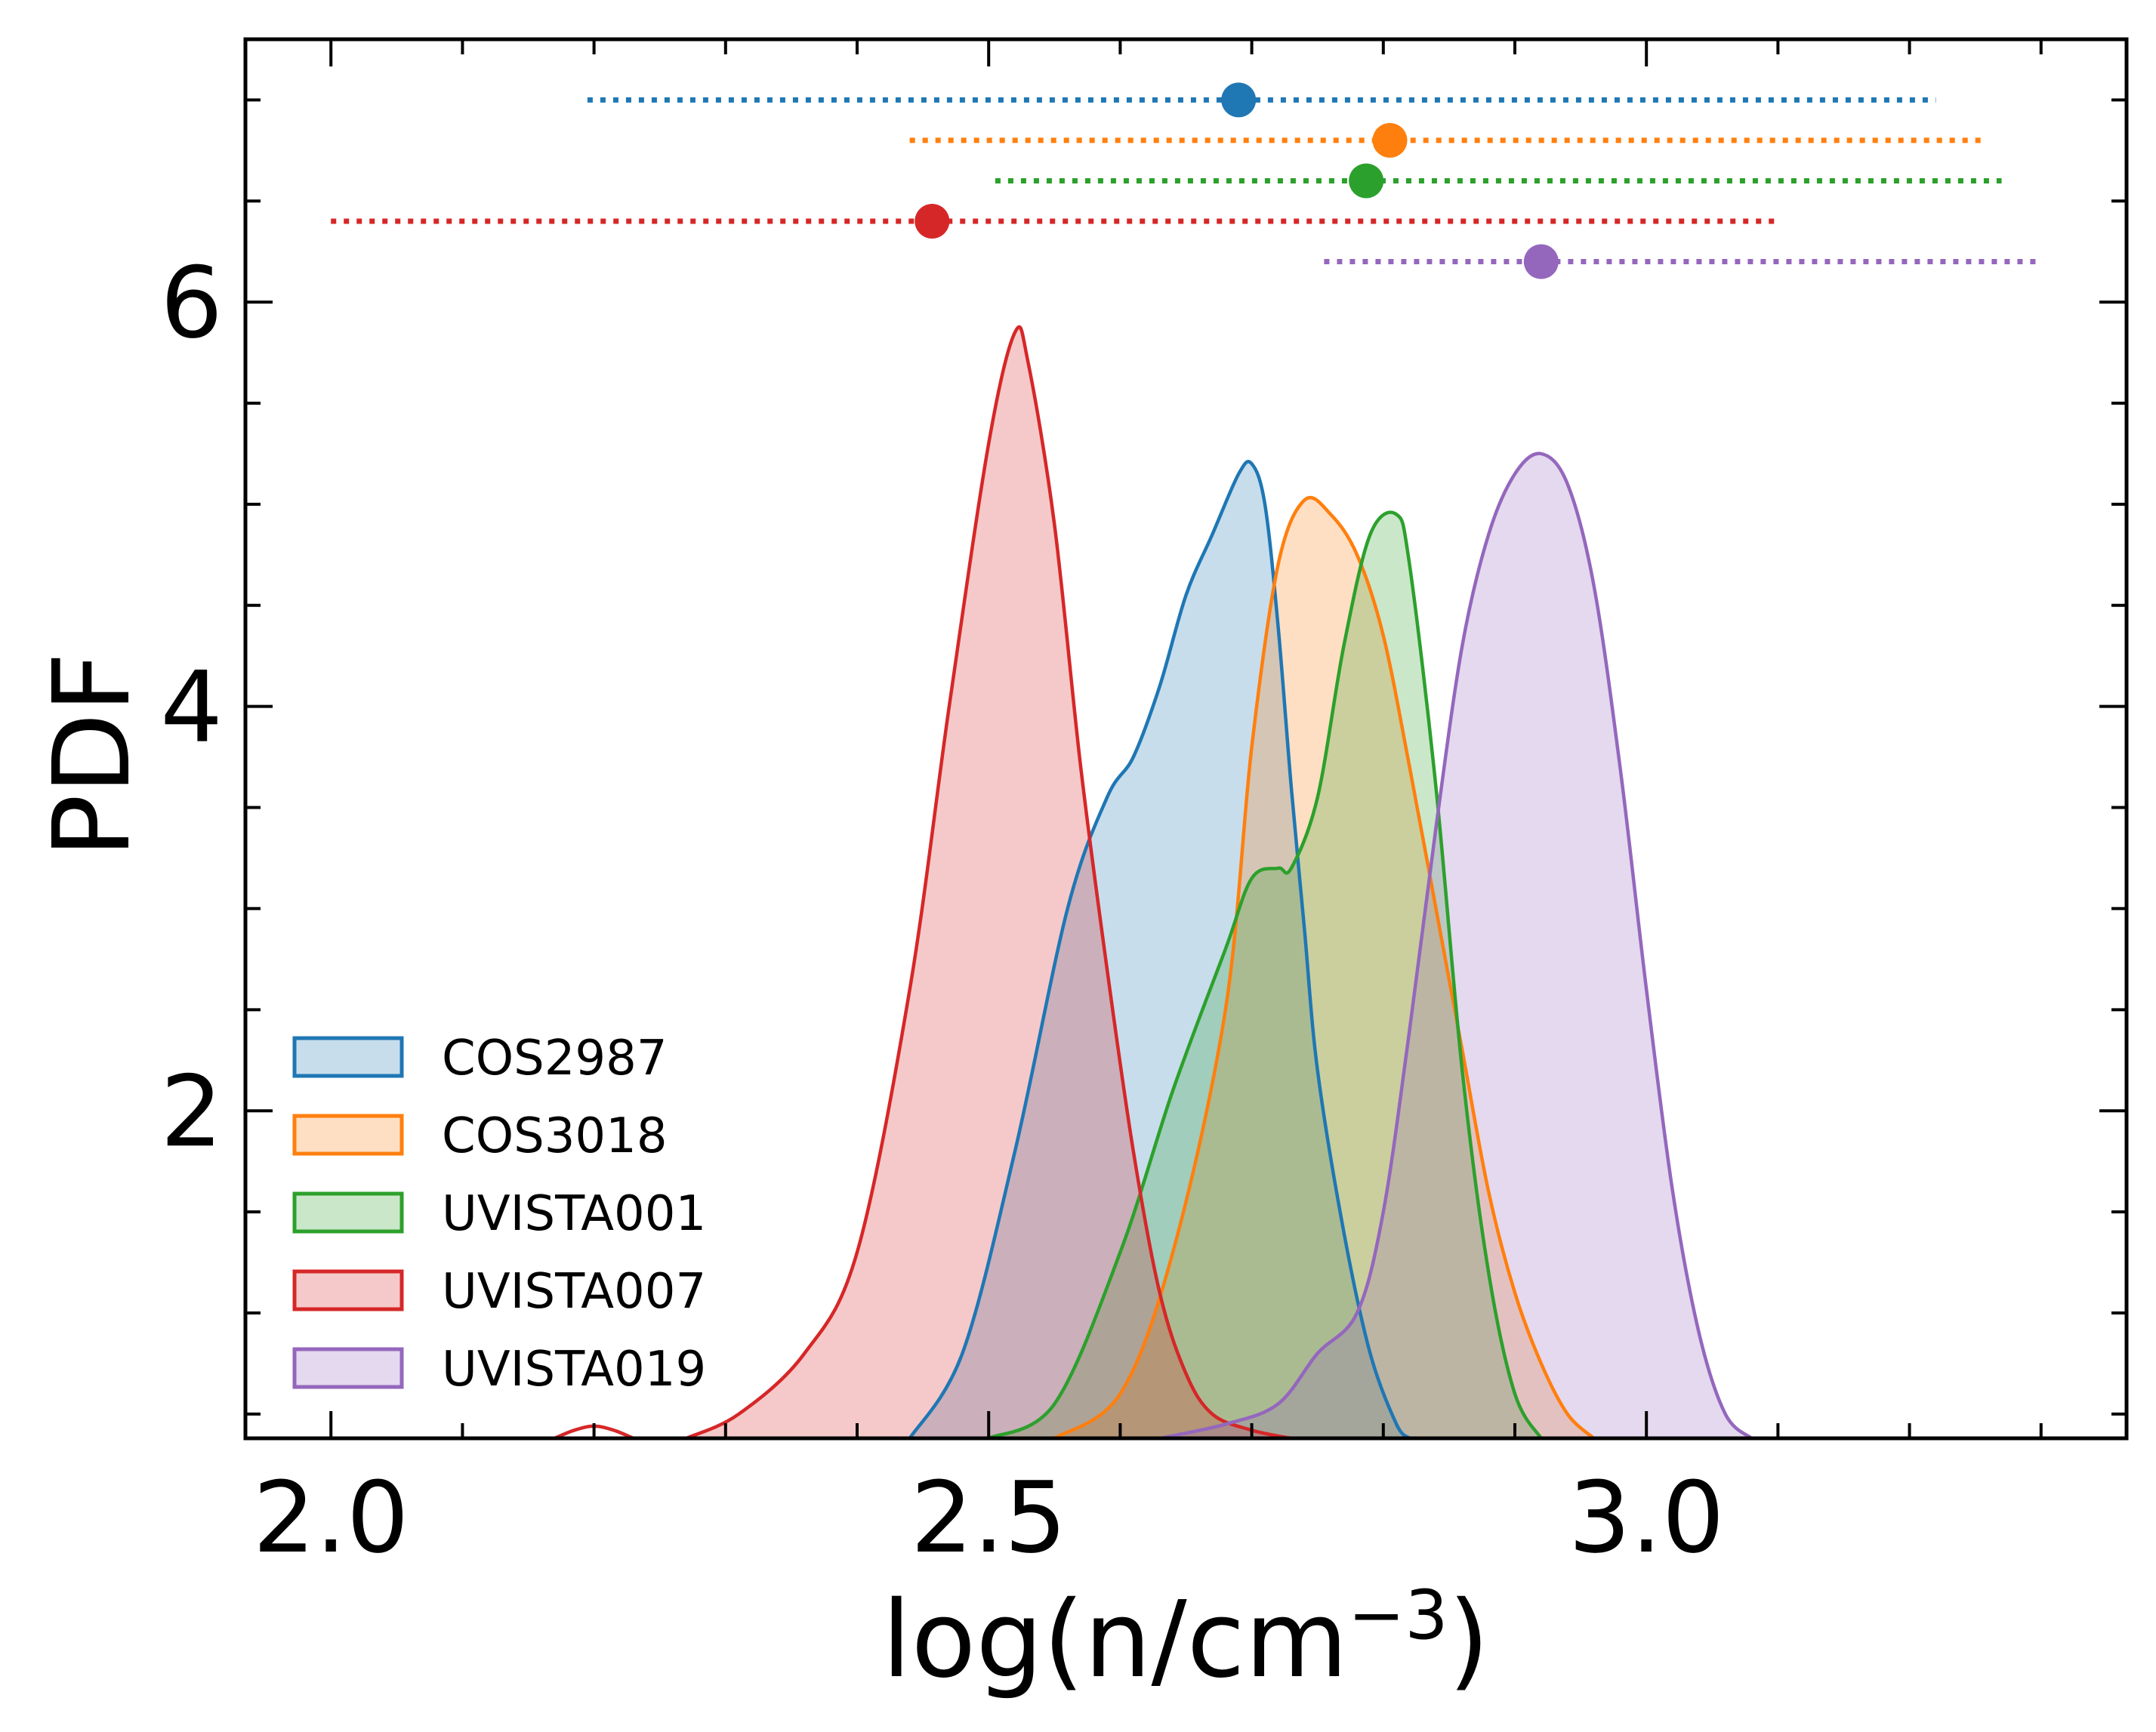 The width and height of the screenshot is (2156, 1732). I want to click on pdf-curve-cos2987, so click(1159, 950).